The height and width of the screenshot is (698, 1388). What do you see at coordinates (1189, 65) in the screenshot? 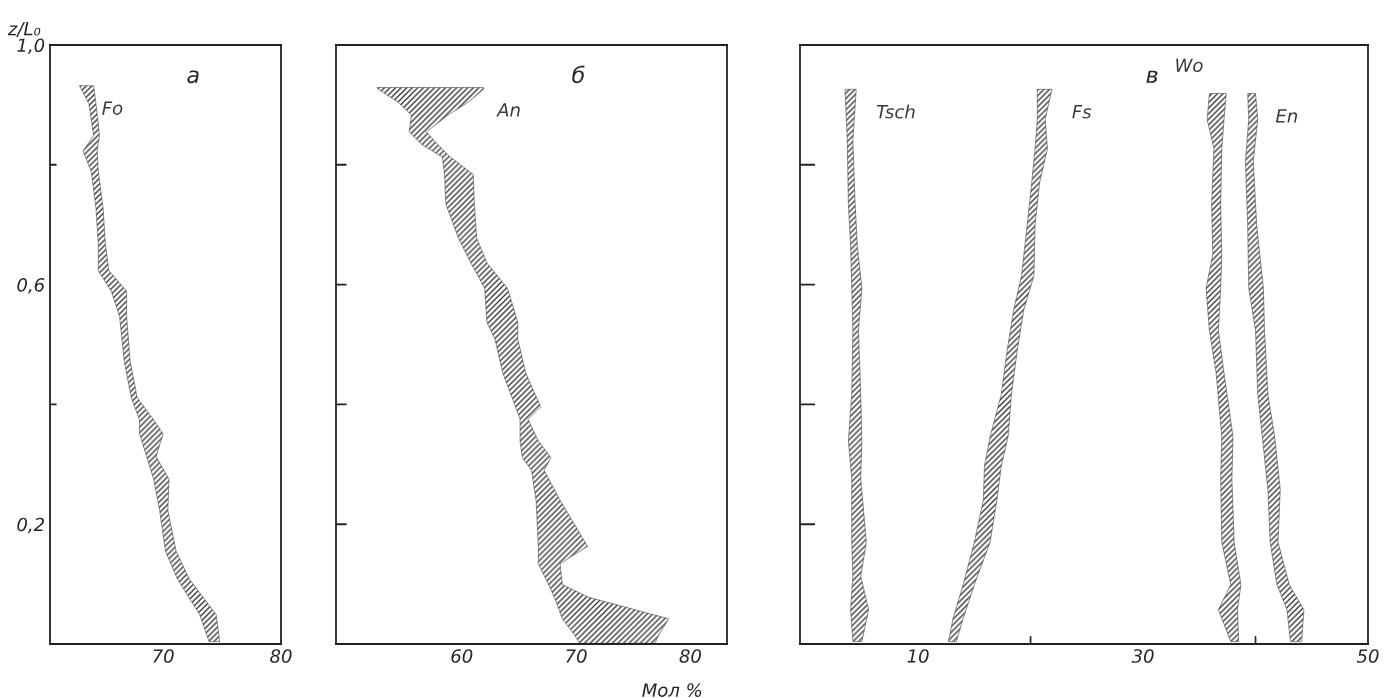
I see `legend-label: Wo` at bounding box center [1189, 65].